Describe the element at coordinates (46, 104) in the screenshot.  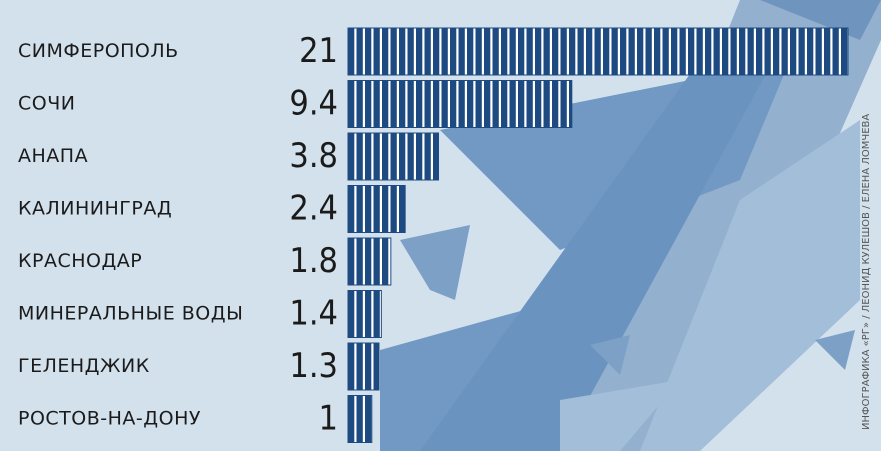
I see `category-label: СОЧИ` at that location.